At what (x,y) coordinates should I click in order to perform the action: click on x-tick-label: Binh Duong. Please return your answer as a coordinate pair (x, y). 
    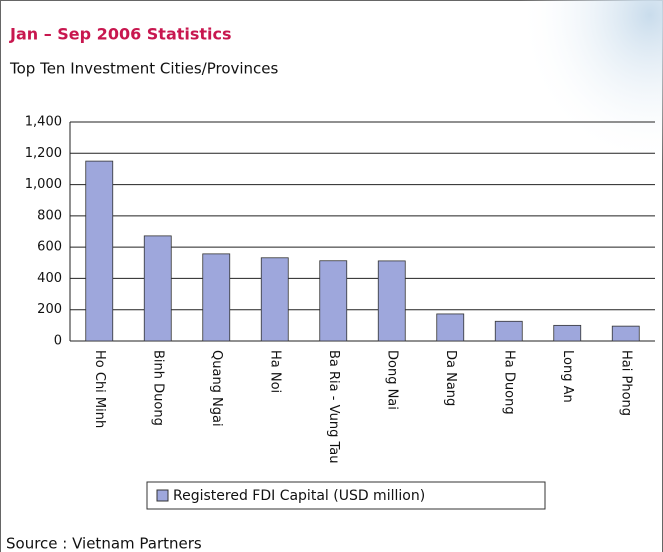
    Looking at the image, I should click on (157, 388).